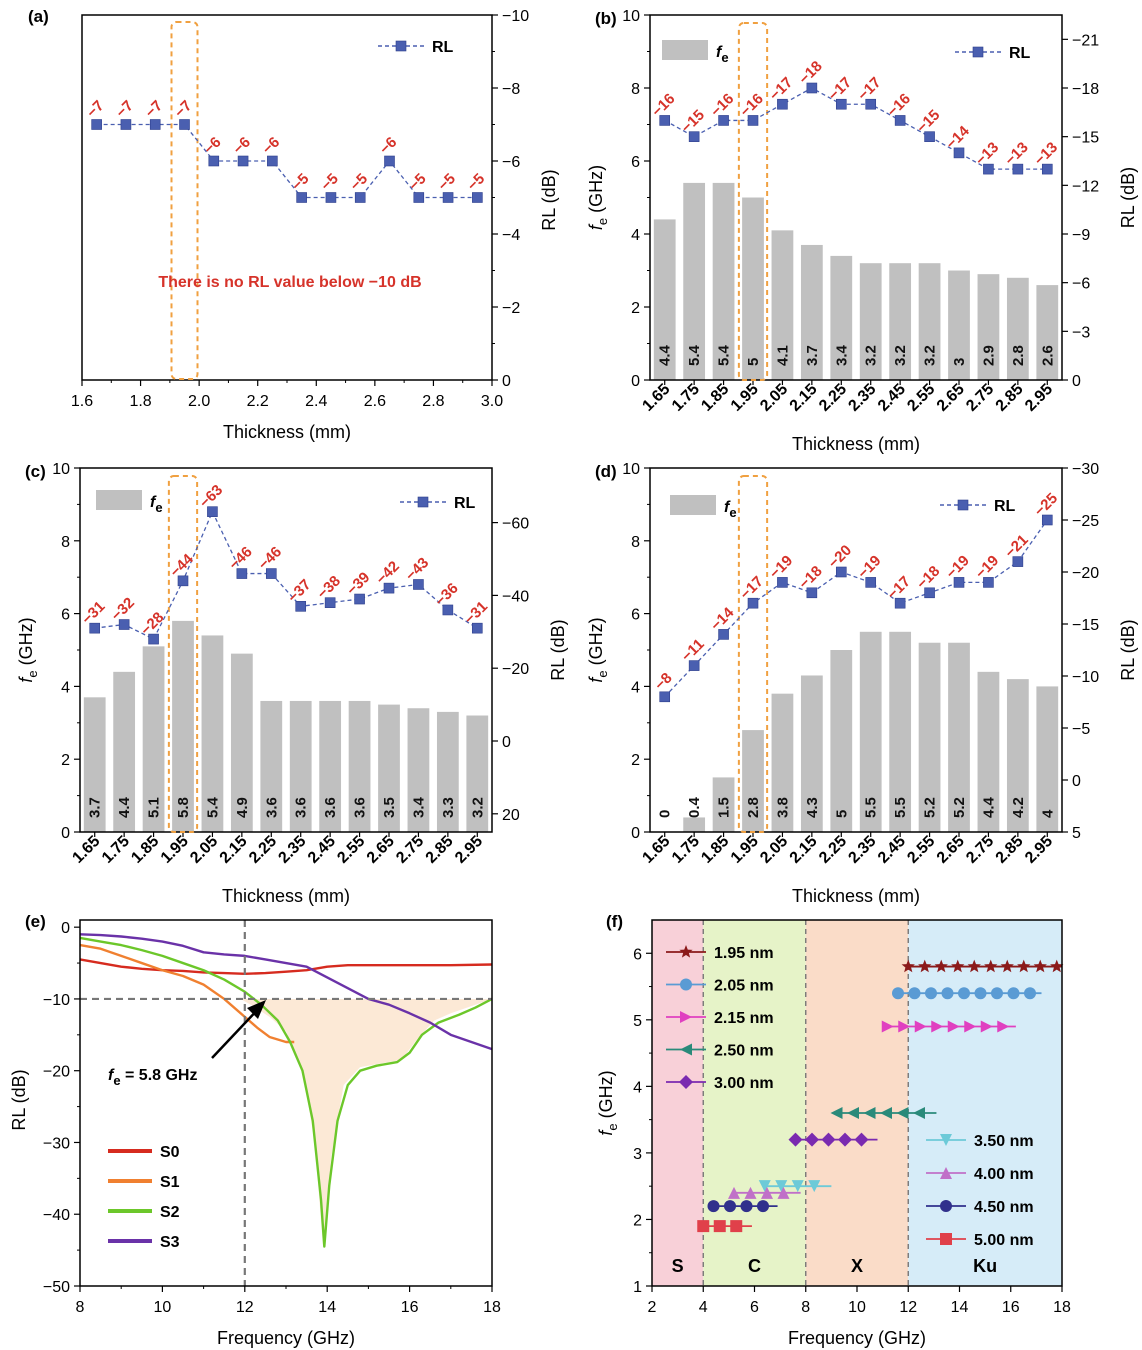 This screenshot has width=1142, height=1350. Describe the element at coordinates (1081, 332) in the screenshot. I see `panel-b-yright-tick-label: −3` at that location.